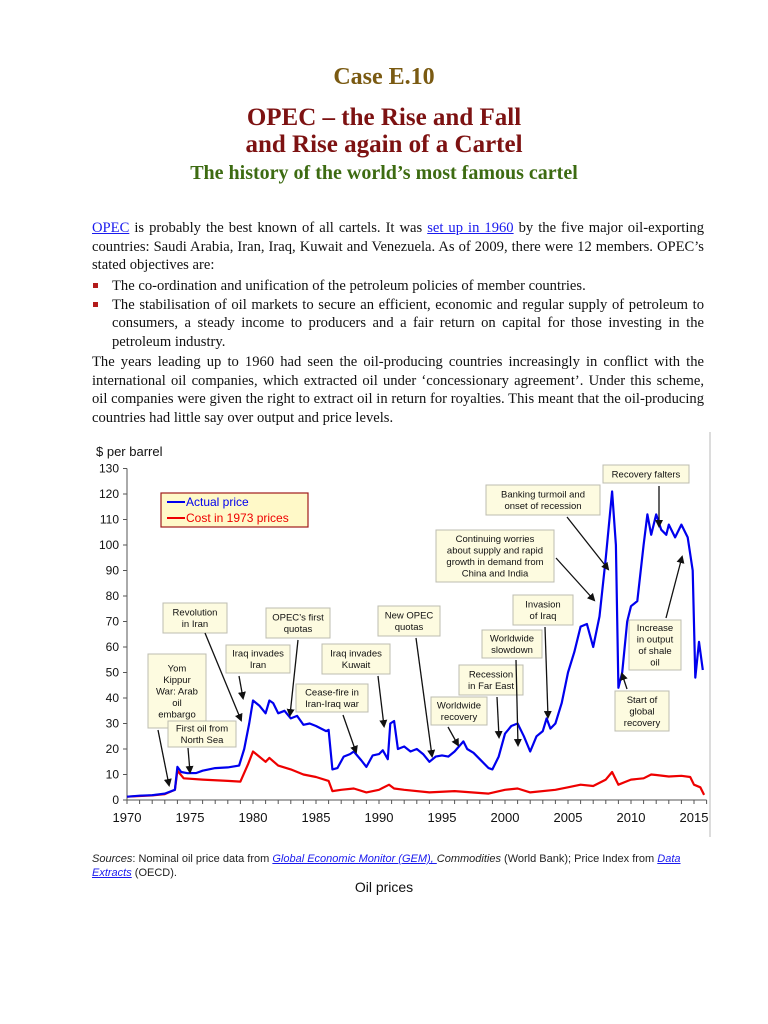 The width and height of the screenshot is (768, 1024). Describe the element at coordinates (176, 680) in the screenshot. I see `annotation-text: Kippur` at that location.